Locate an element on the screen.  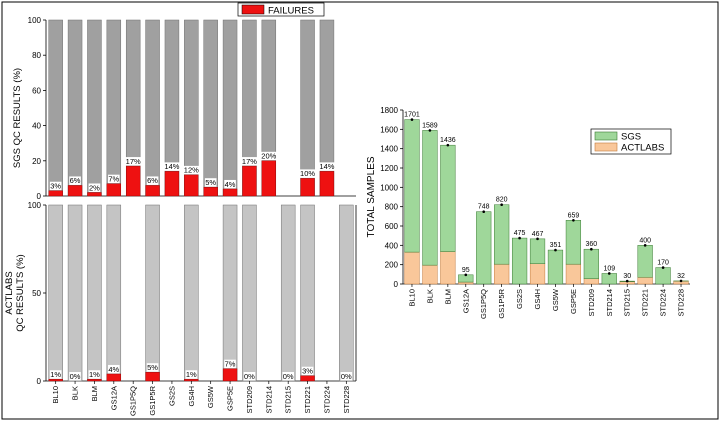
y-tick-label: 60 is located at coordinates (36, 90).